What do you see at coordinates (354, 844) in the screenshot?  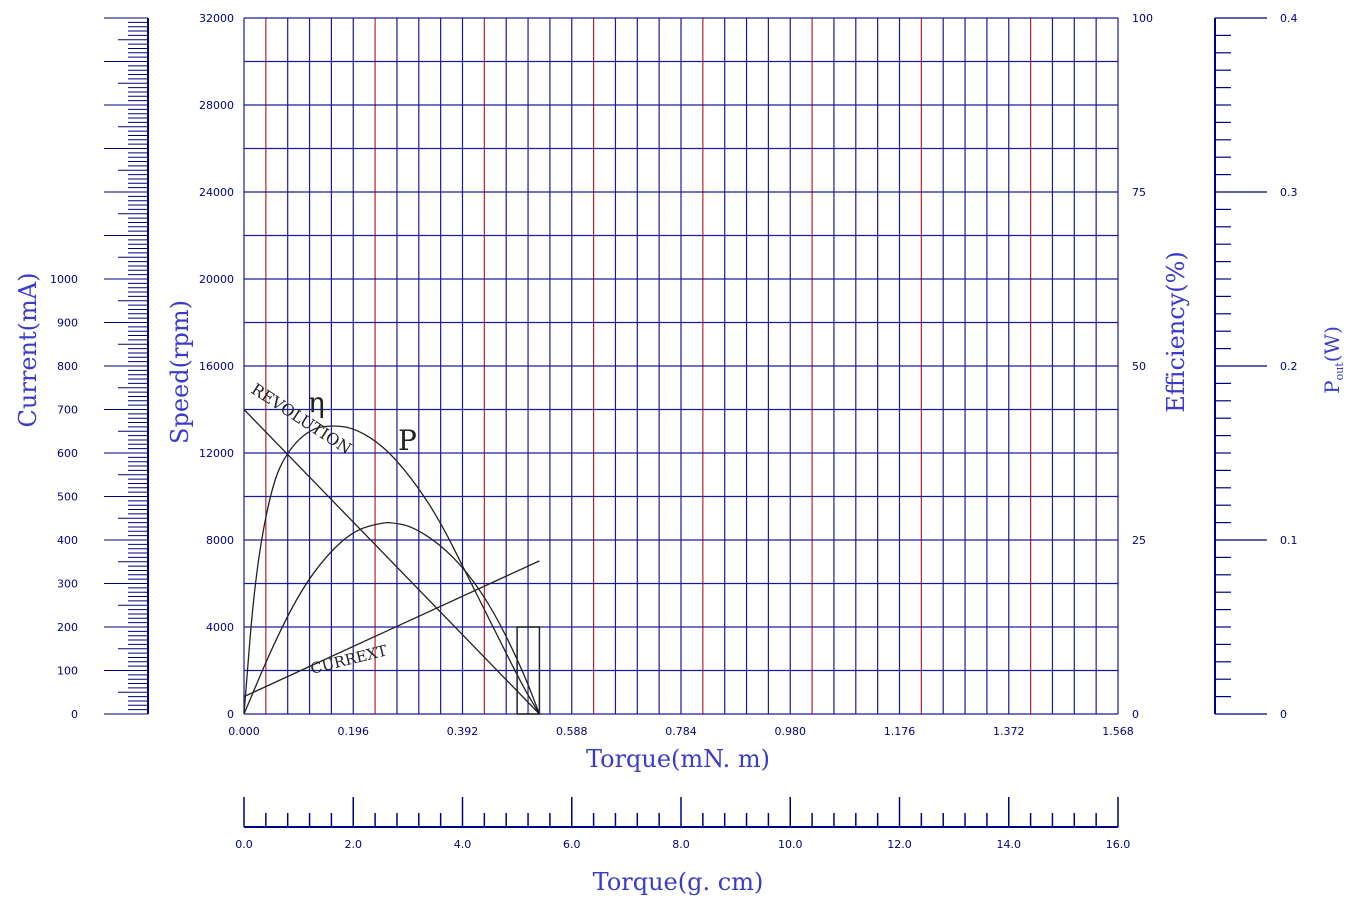 I see `torque-gcm-tick-label: 2.0` at bounding box center [354, 844].